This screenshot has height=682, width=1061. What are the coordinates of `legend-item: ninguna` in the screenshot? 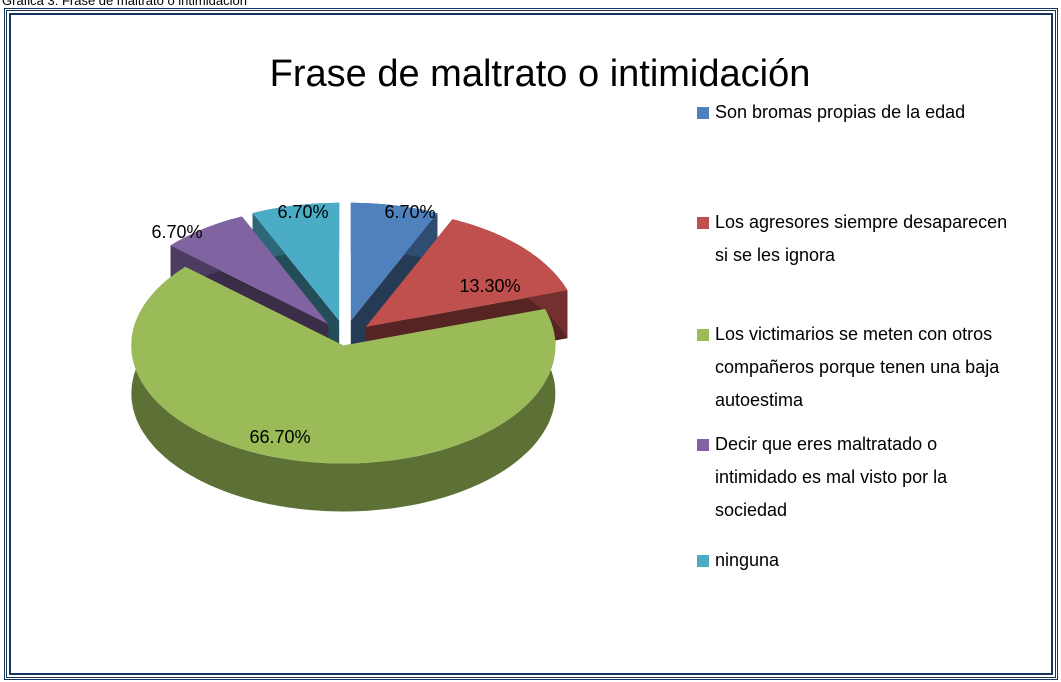 It's located at (857, 560).